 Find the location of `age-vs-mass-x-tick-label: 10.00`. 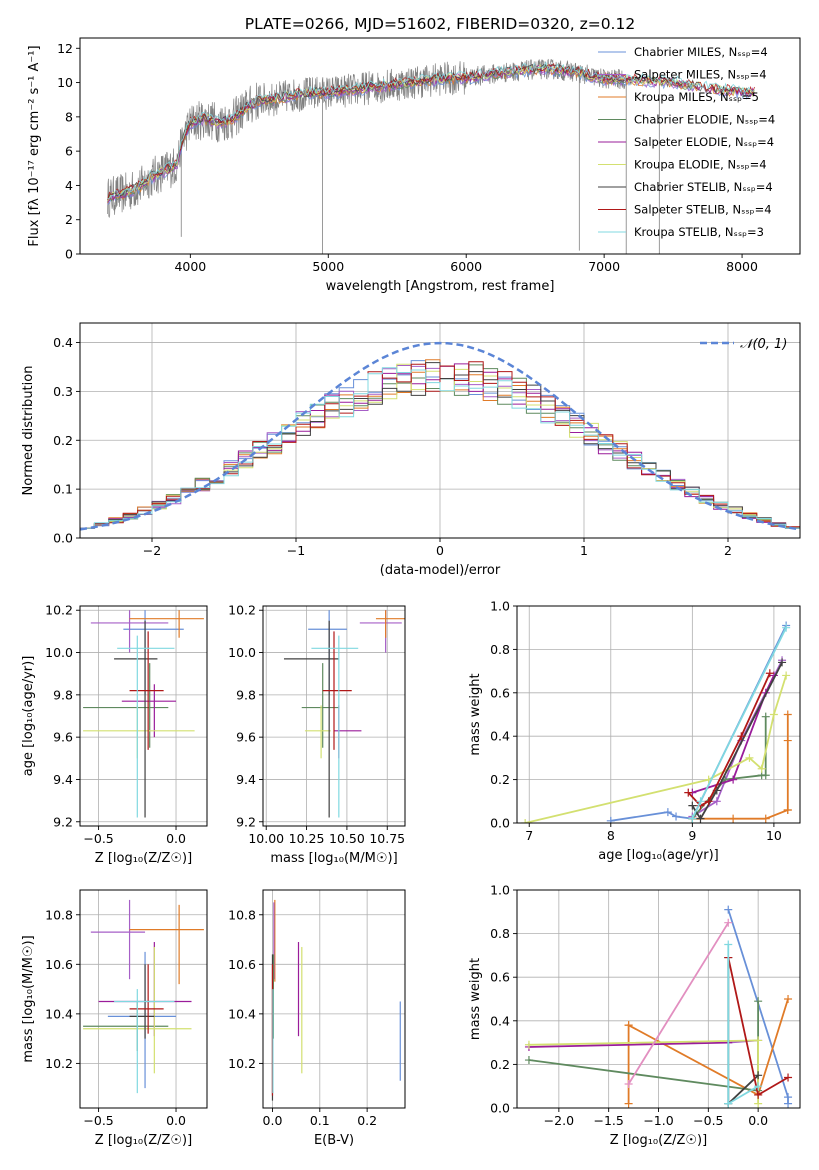

age-vs-mass-x-tick-label: 10.00 is located at coordinates (266, 838).